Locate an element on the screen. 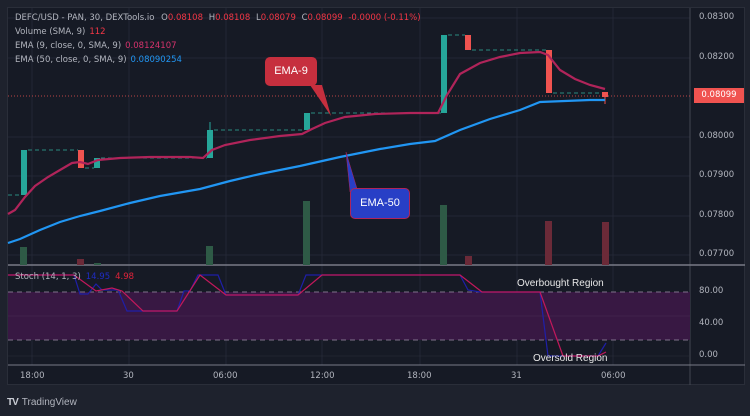  low-label: L is located at coordinates (258, 18).